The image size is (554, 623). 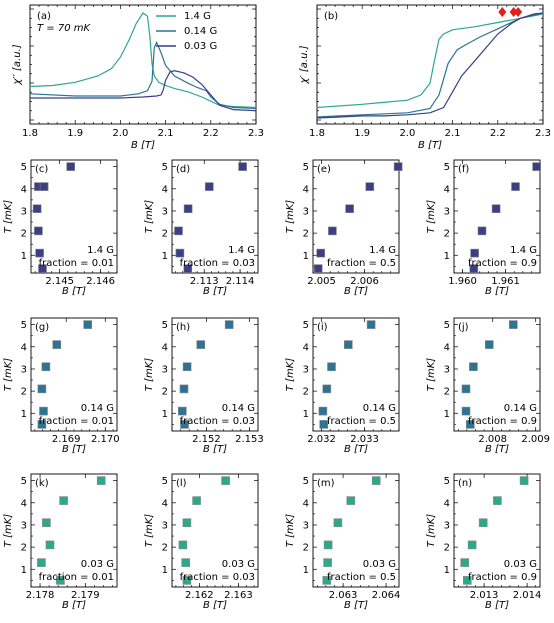 I want to click on panel-label: (n), so click(x=465, y=483).